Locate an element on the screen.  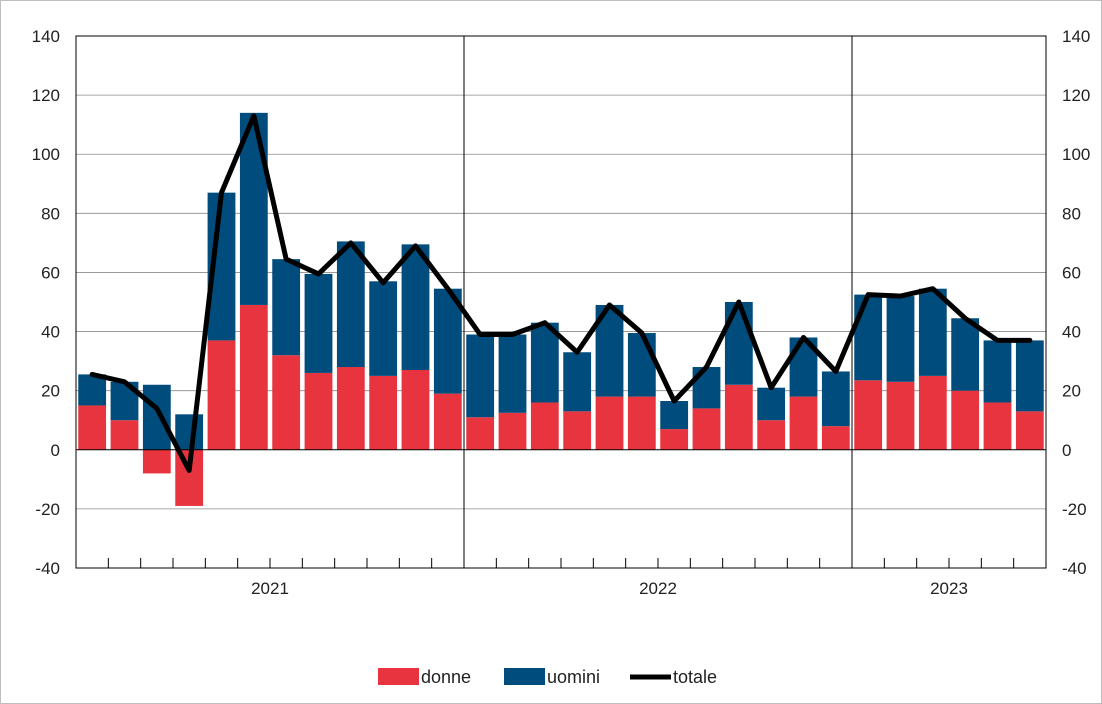
y-tick-label-left: 120 is located at coordinates (46, 95).